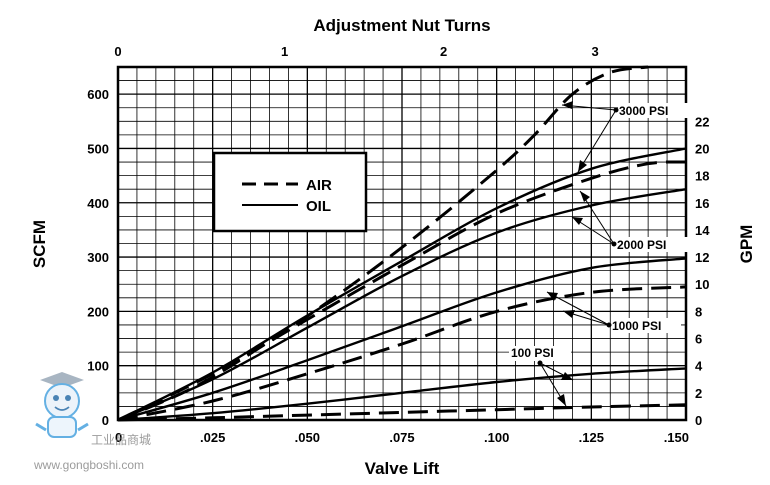 The height and width of the screenshot is (485, 770). What do you see at coordinates (613, 312) in the screenshot?
I see `annotation-1000-psi: 1000 PSI` at bounding box center [613, 312].